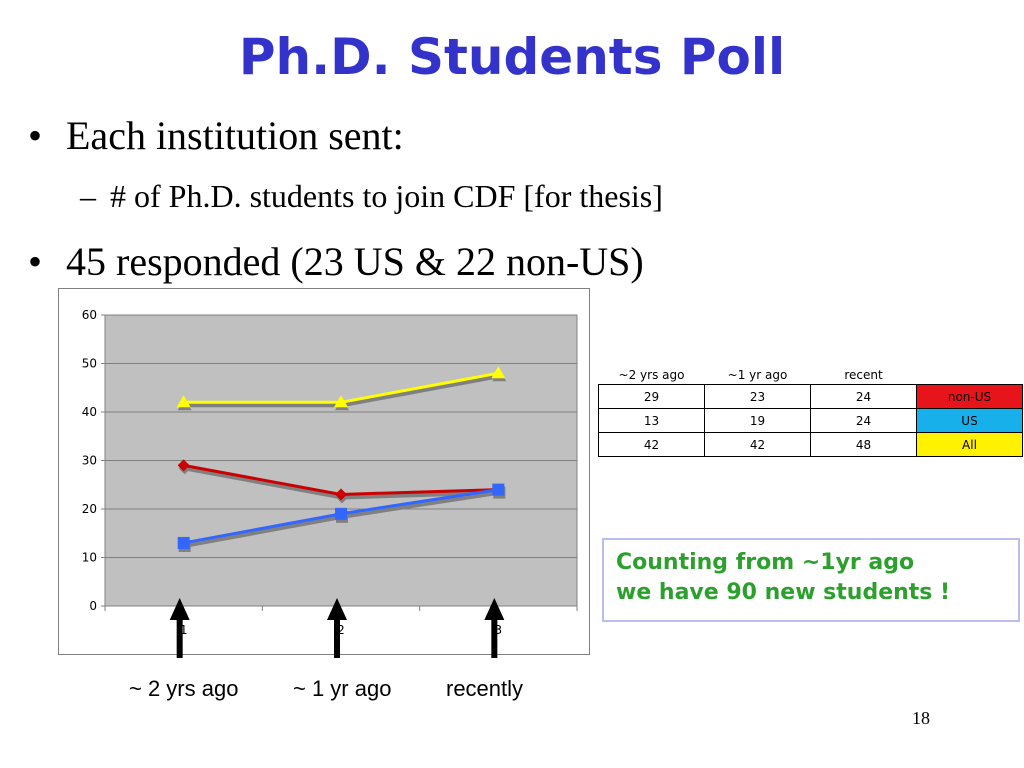 This screenshot has height=768, width=1024. I want to click on y-tick-label: 60, so click(89, 315).